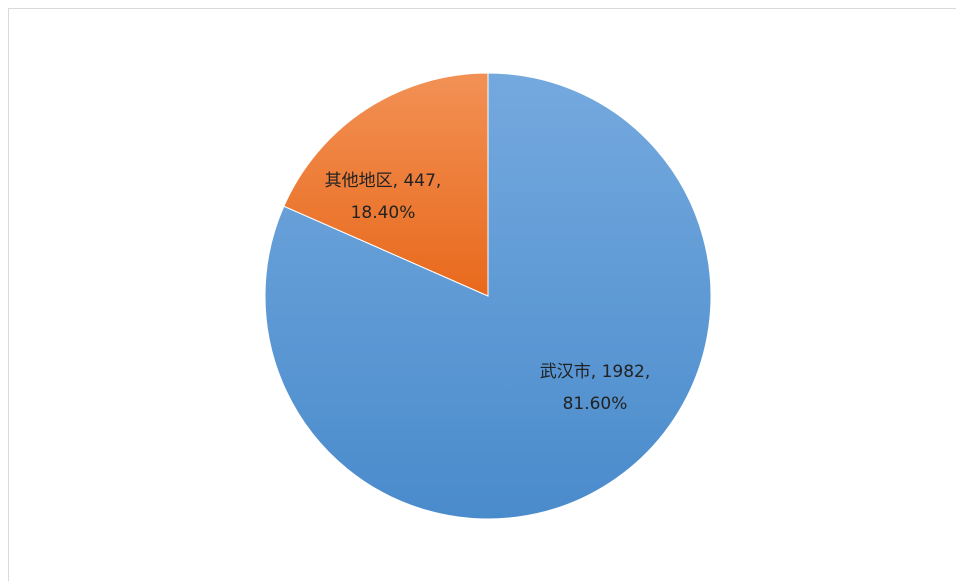  Describe the element at coordinates (595, 404) in the screenshot. I see `percent-label: 81.60%` at that location.